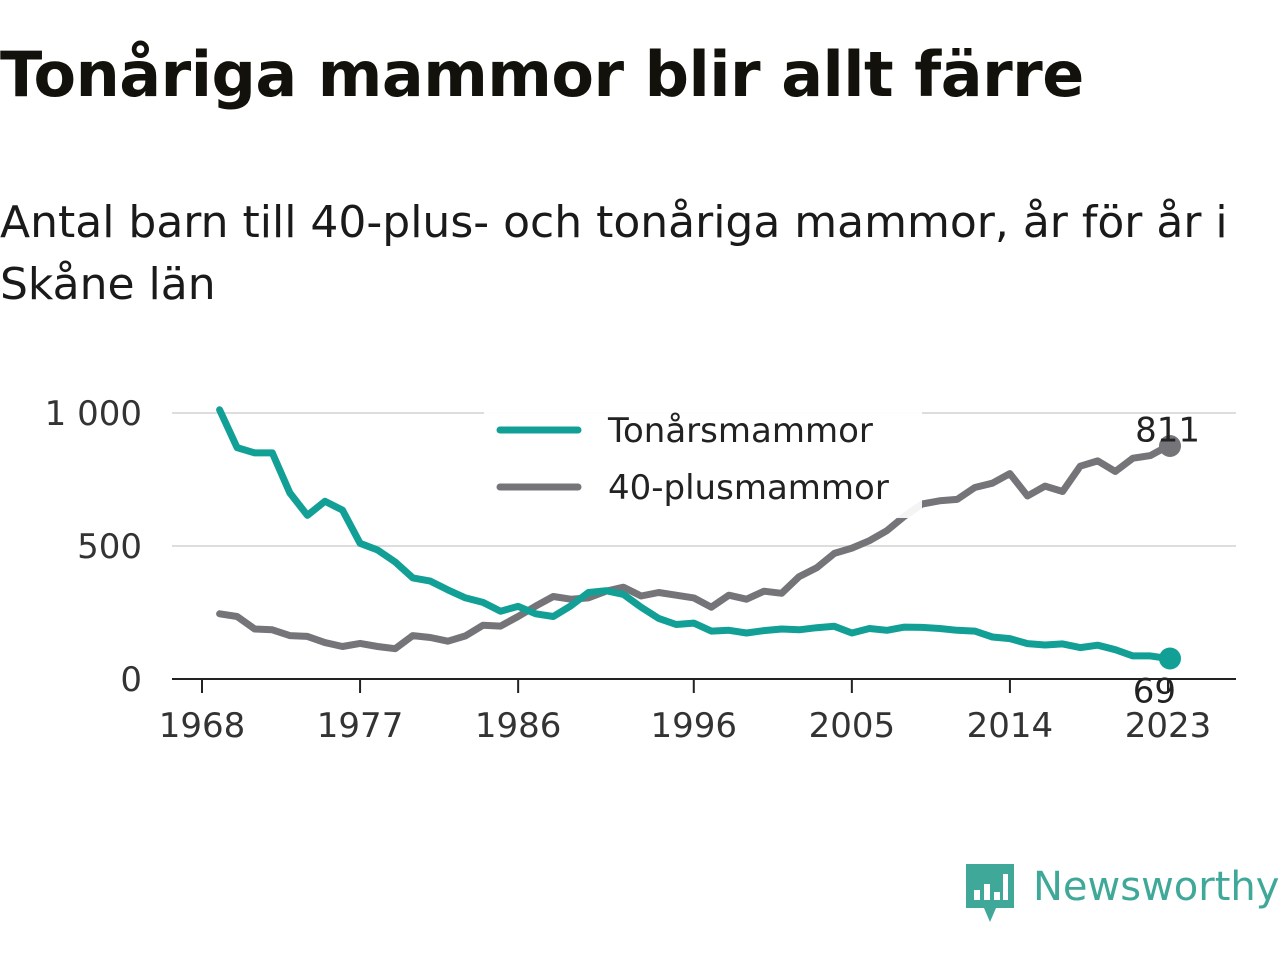  Describe the element at coordinates (109, 547) in the screenshot. I see `y-tick-label: 500` at that location.